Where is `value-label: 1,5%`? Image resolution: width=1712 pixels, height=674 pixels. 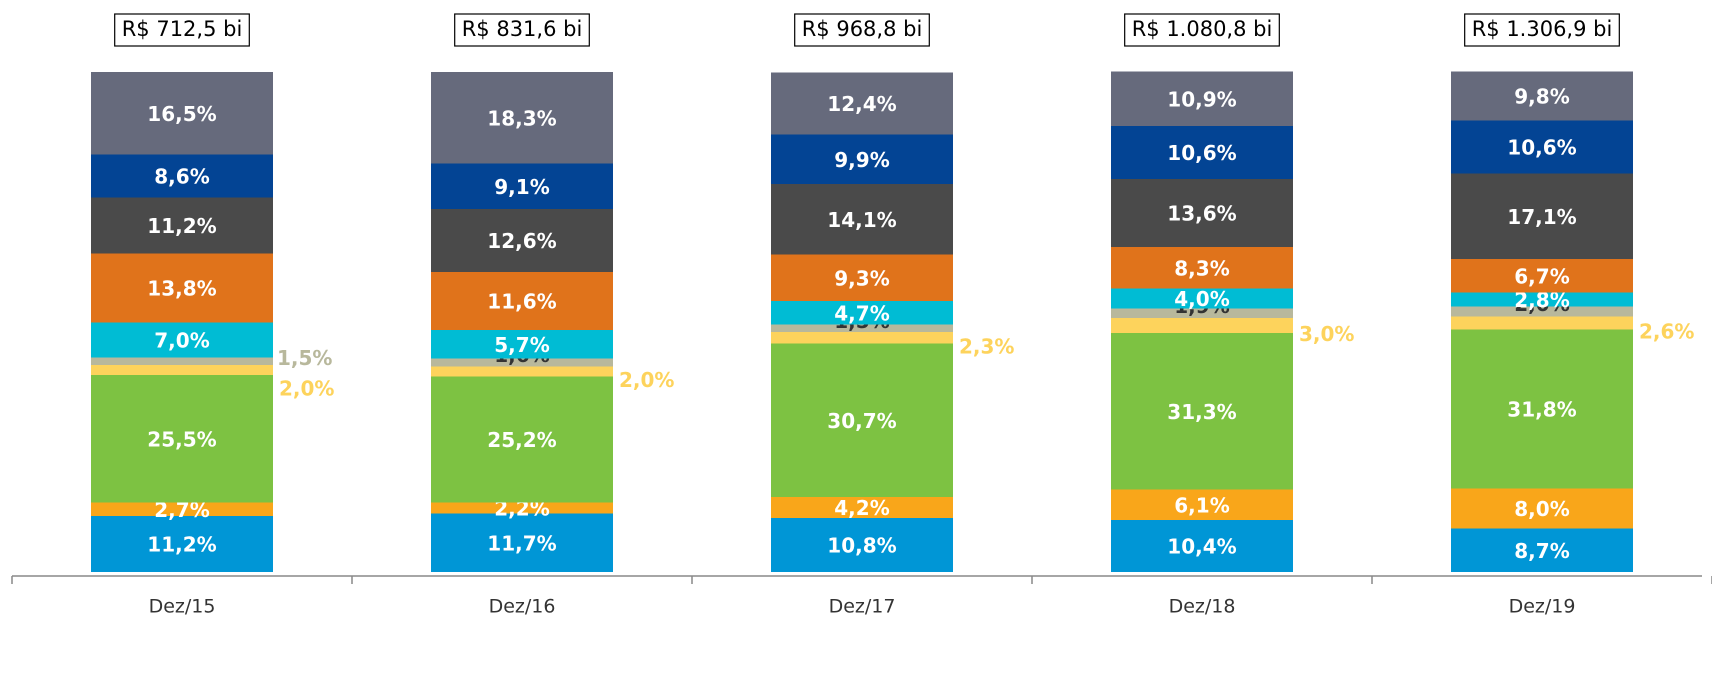 value-label: 1,5% is located at coordinates (304, 358).